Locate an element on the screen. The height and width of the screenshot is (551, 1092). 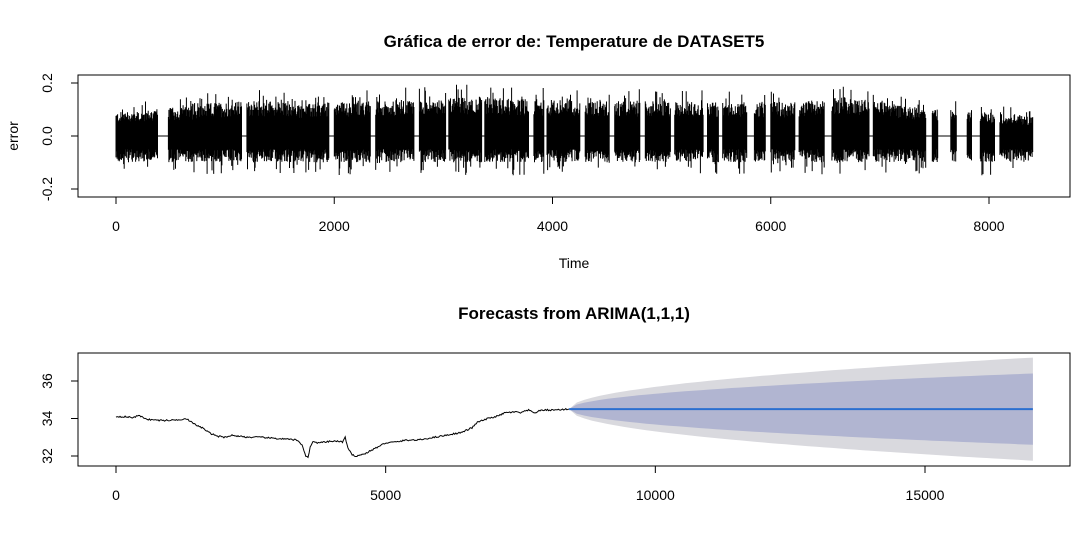
observed-series-line is located at coordinates (342, 433).